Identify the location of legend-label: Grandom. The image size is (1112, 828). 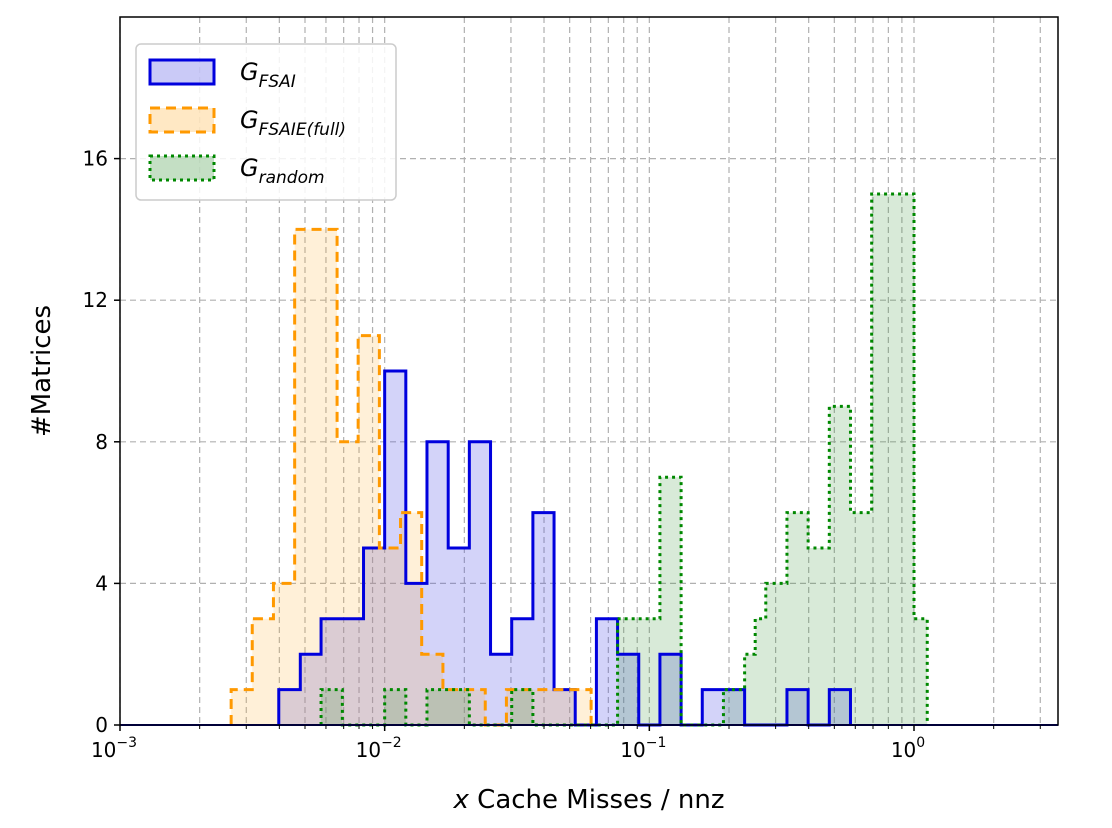
(282, 171).